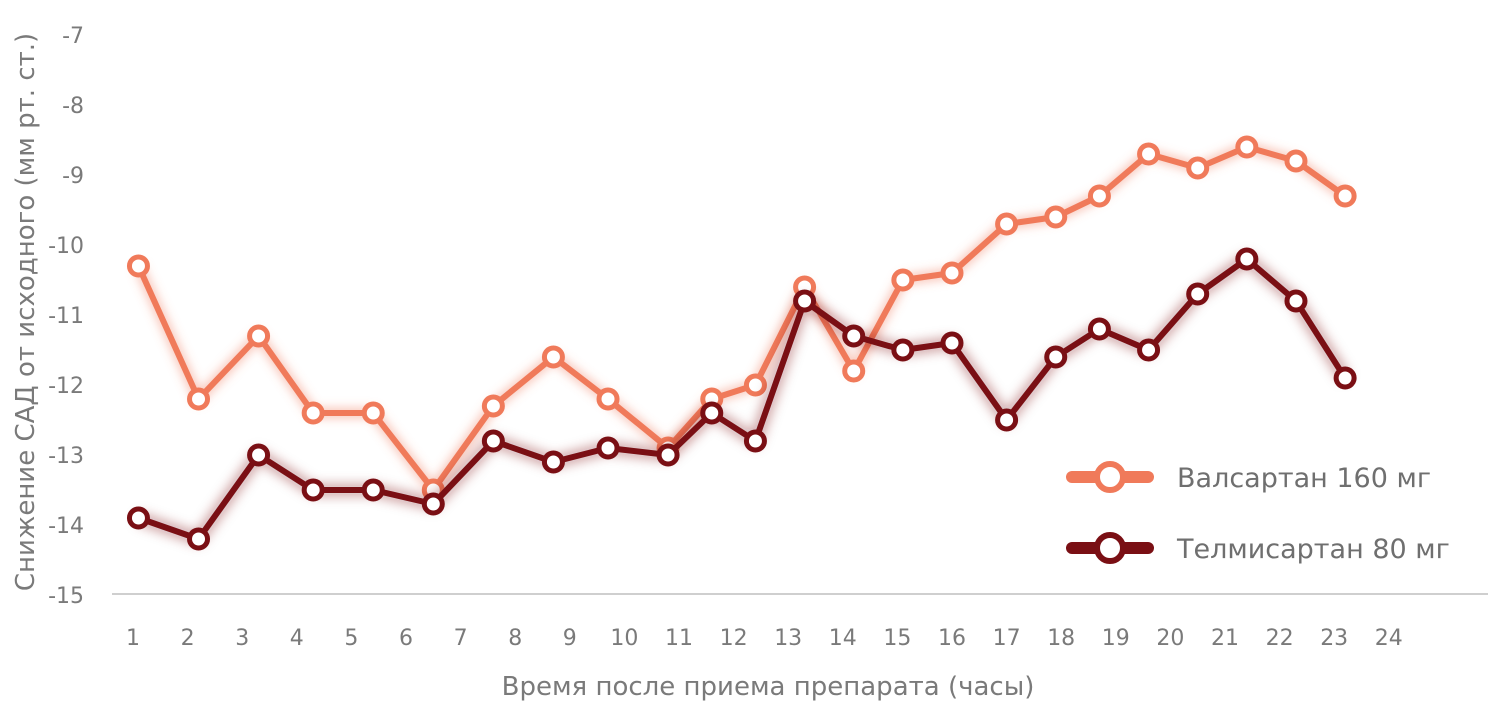 The height and width of the screenshot is (718, 1488). What do you see at coordinates (570, 638) in the screenshot?
I see `x-tick-label: 9` at bounding box center [570, 638].